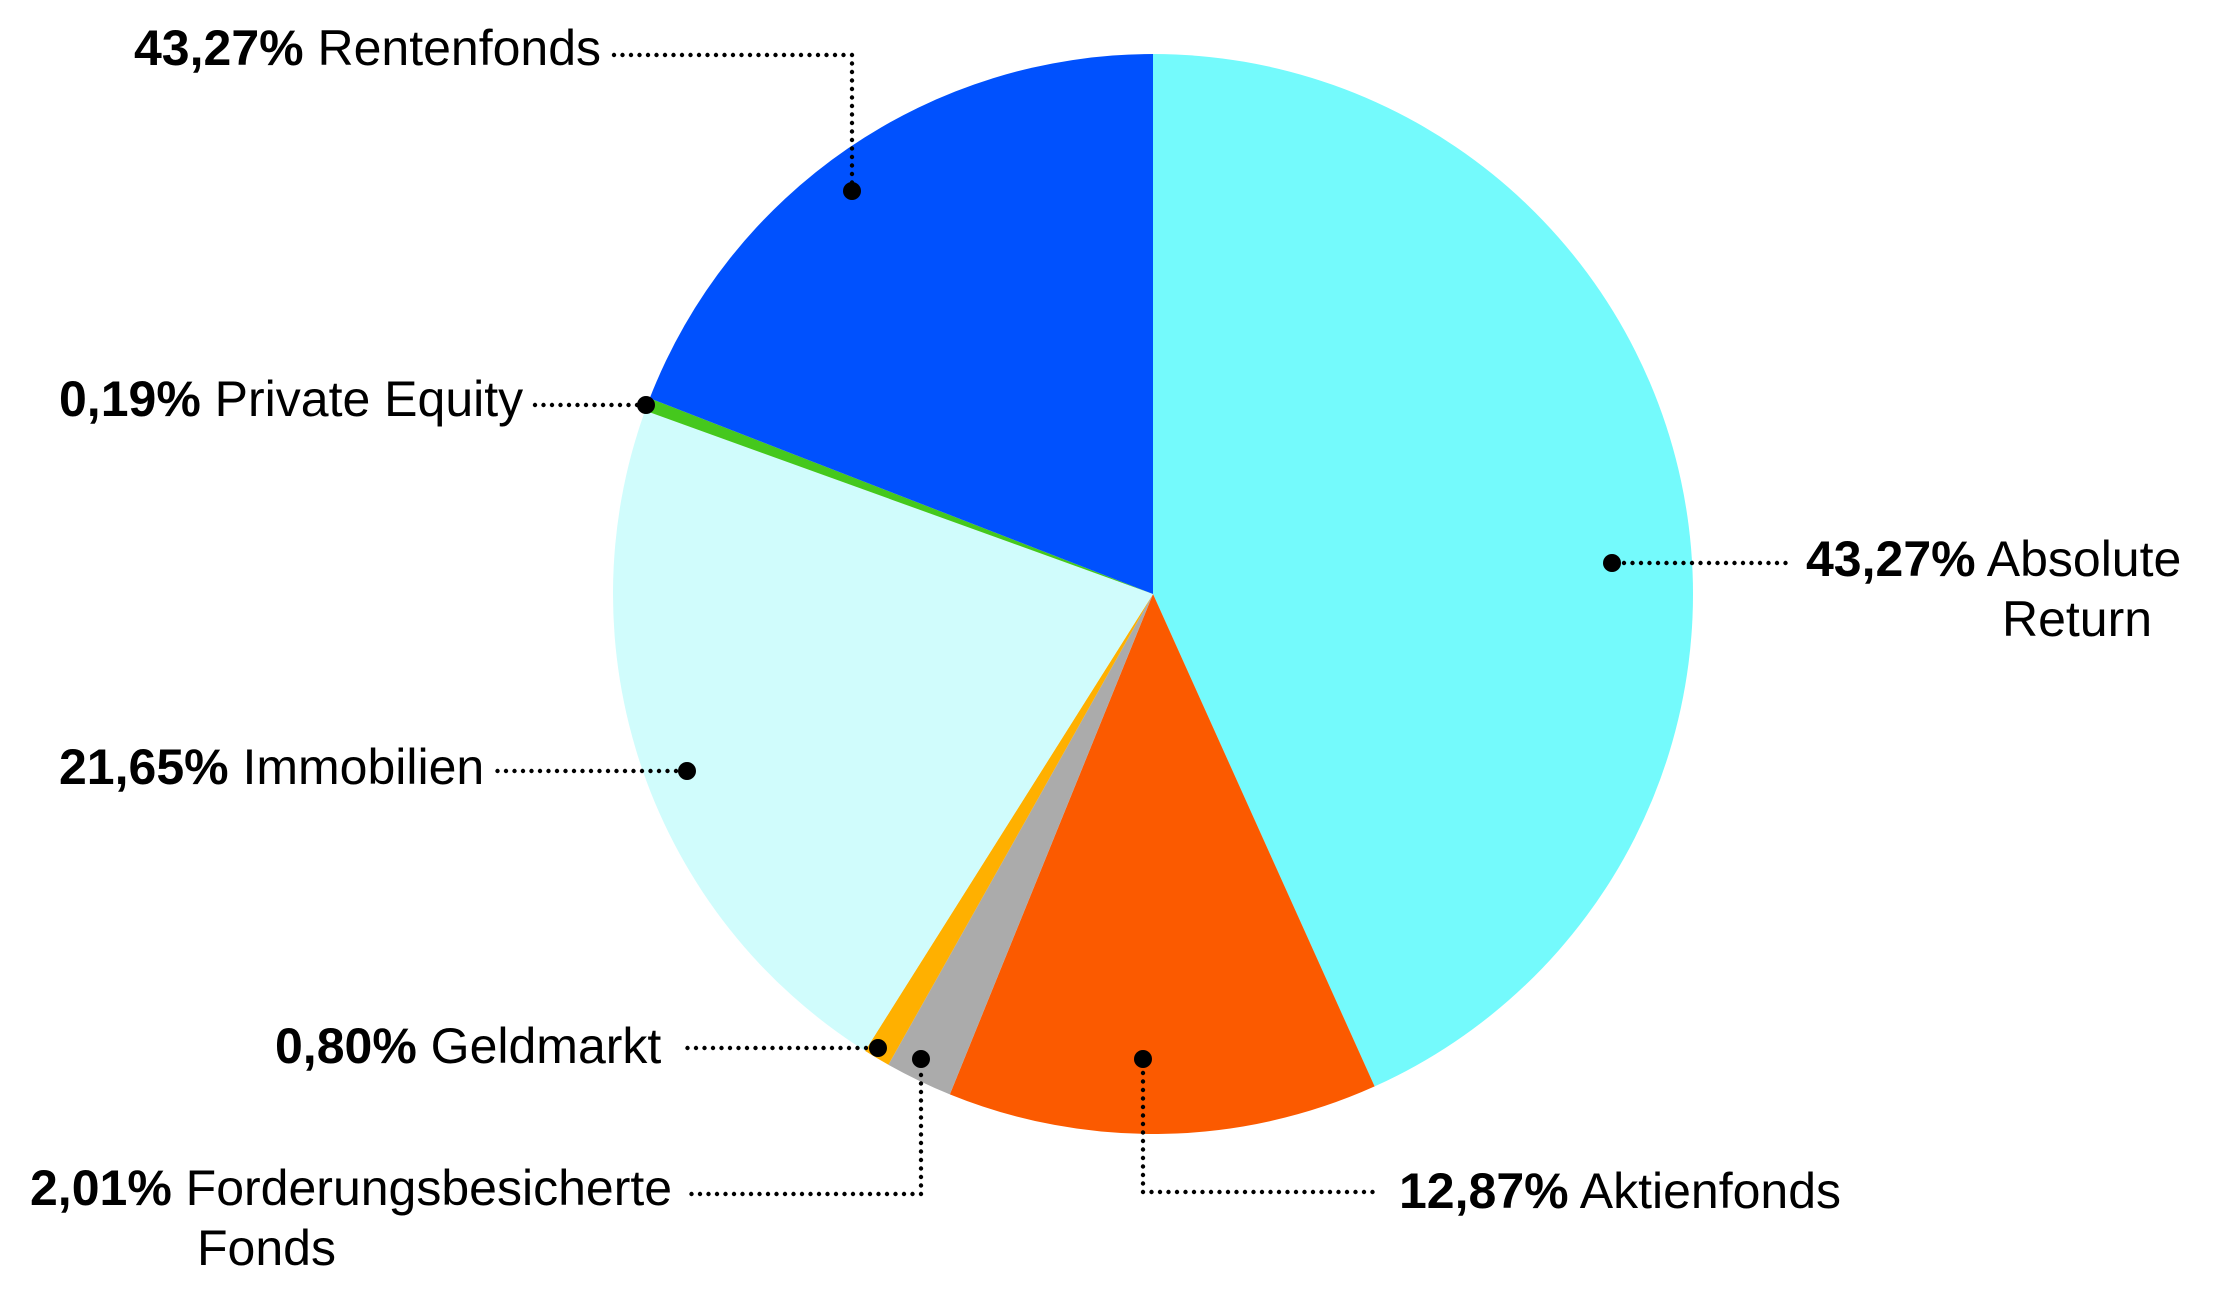  Describe the element at coordinates (468, 1046) in the screenshot. I see `svg-text: 0,80% Geldmarkt` at that location.